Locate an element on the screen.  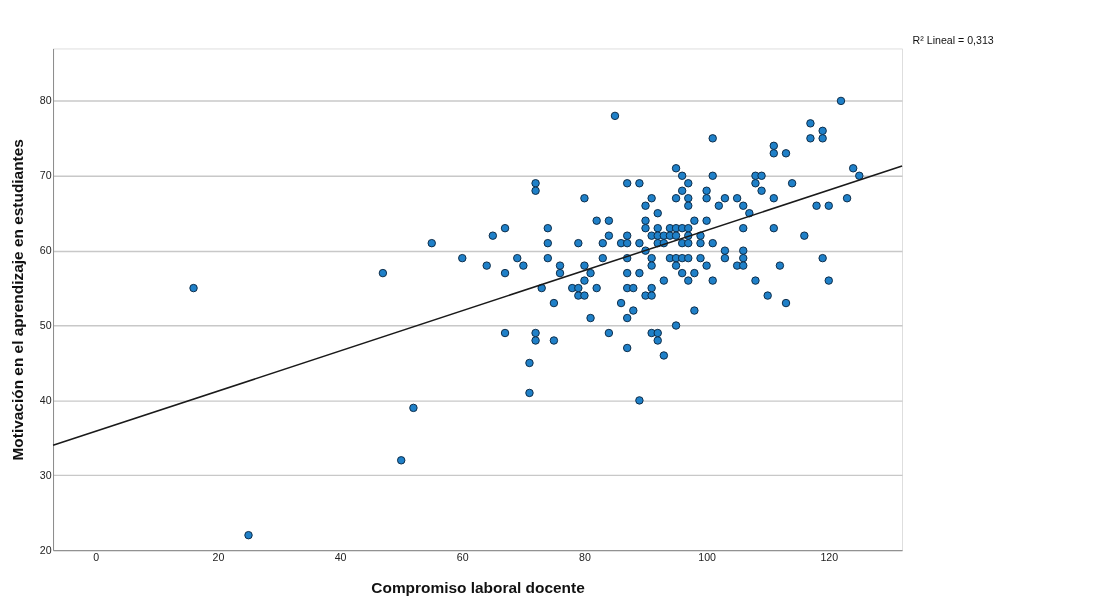
x-tick-label: 0 is located at coordinates (96, 557).